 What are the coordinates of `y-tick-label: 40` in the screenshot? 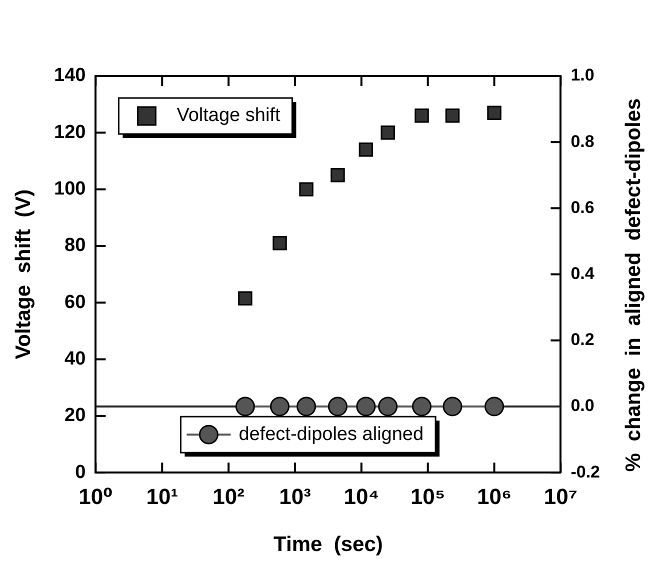 It's located at (75, 359).